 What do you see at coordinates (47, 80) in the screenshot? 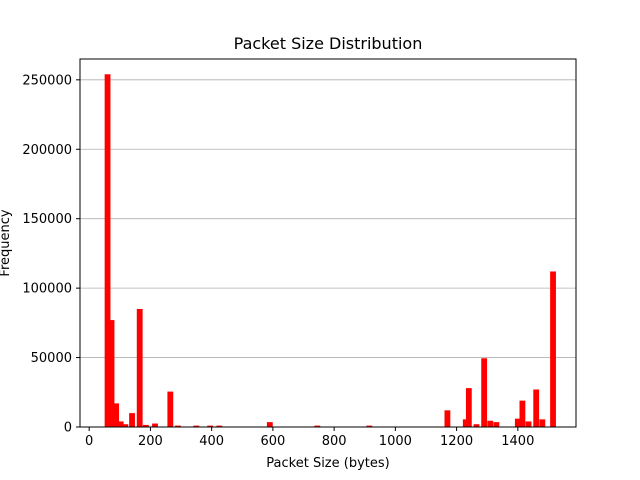
I see `y-tick-label: 250000` at bounding box center [47, 80].